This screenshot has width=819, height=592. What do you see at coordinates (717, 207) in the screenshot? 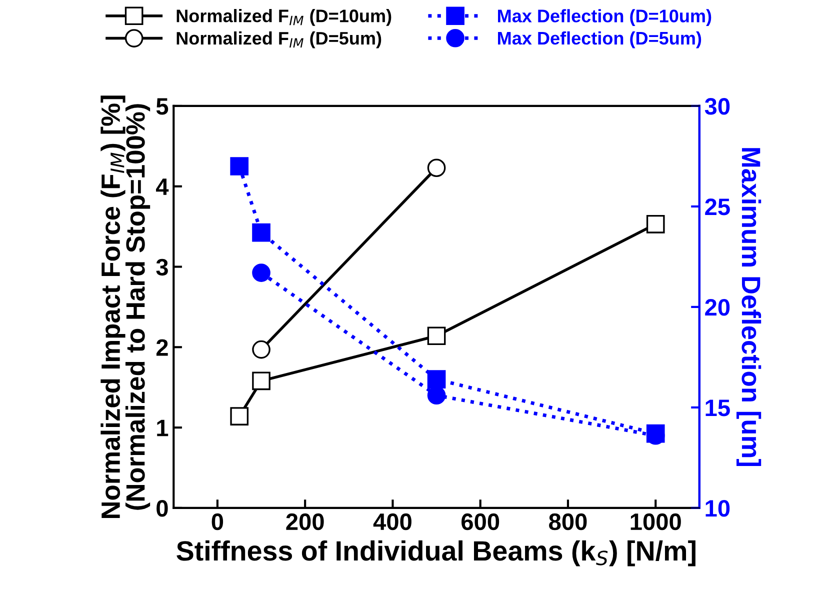
I see `y2-tick-label: 25` at bounding box center [717, 207].